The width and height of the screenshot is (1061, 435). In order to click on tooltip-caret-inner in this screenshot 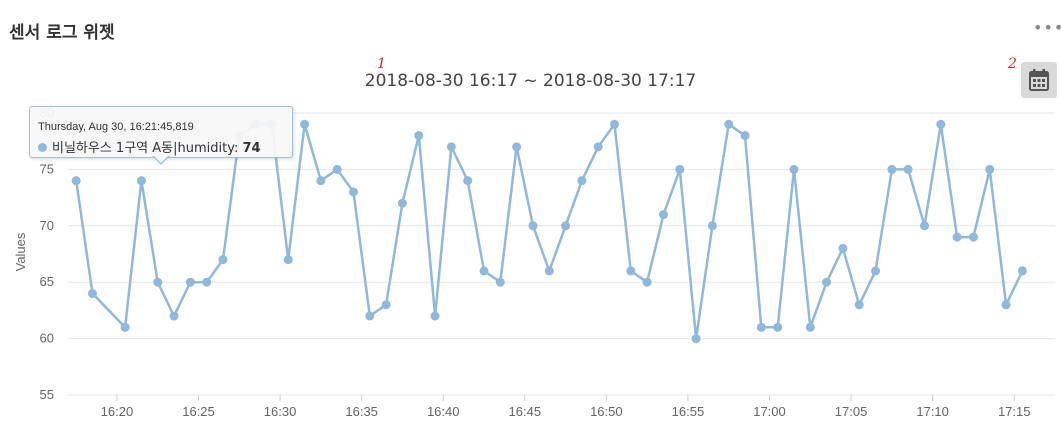, I will do `click(161, 159)`.